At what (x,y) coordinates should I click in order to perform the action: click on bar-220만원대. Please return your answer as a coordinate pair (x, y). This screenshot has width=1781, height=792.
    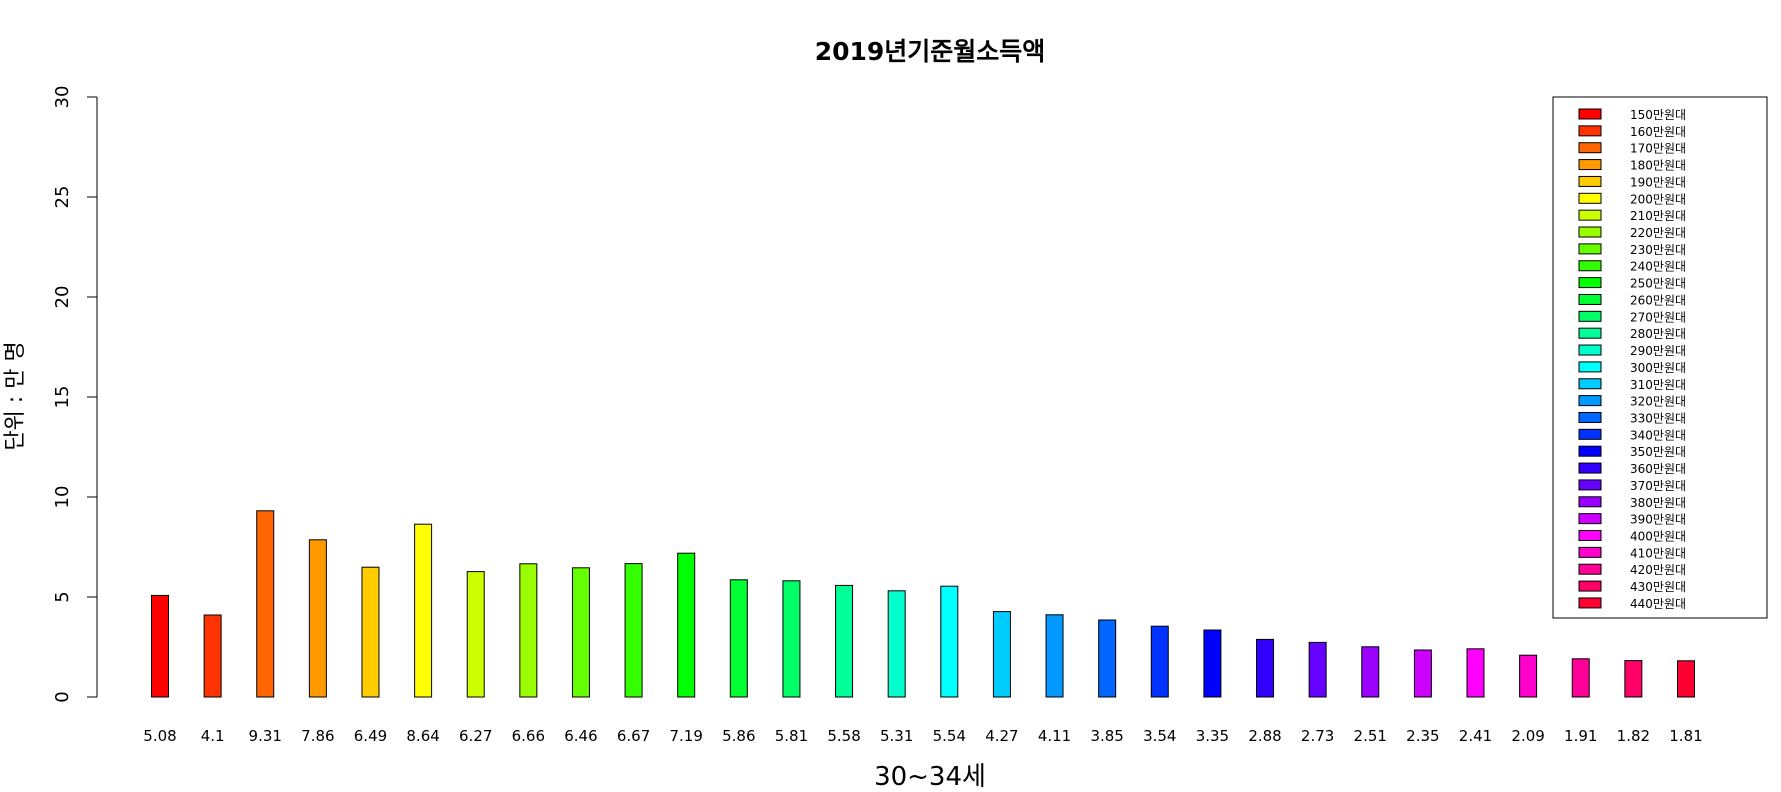
    Looking at the image, I should click on (528, 630).